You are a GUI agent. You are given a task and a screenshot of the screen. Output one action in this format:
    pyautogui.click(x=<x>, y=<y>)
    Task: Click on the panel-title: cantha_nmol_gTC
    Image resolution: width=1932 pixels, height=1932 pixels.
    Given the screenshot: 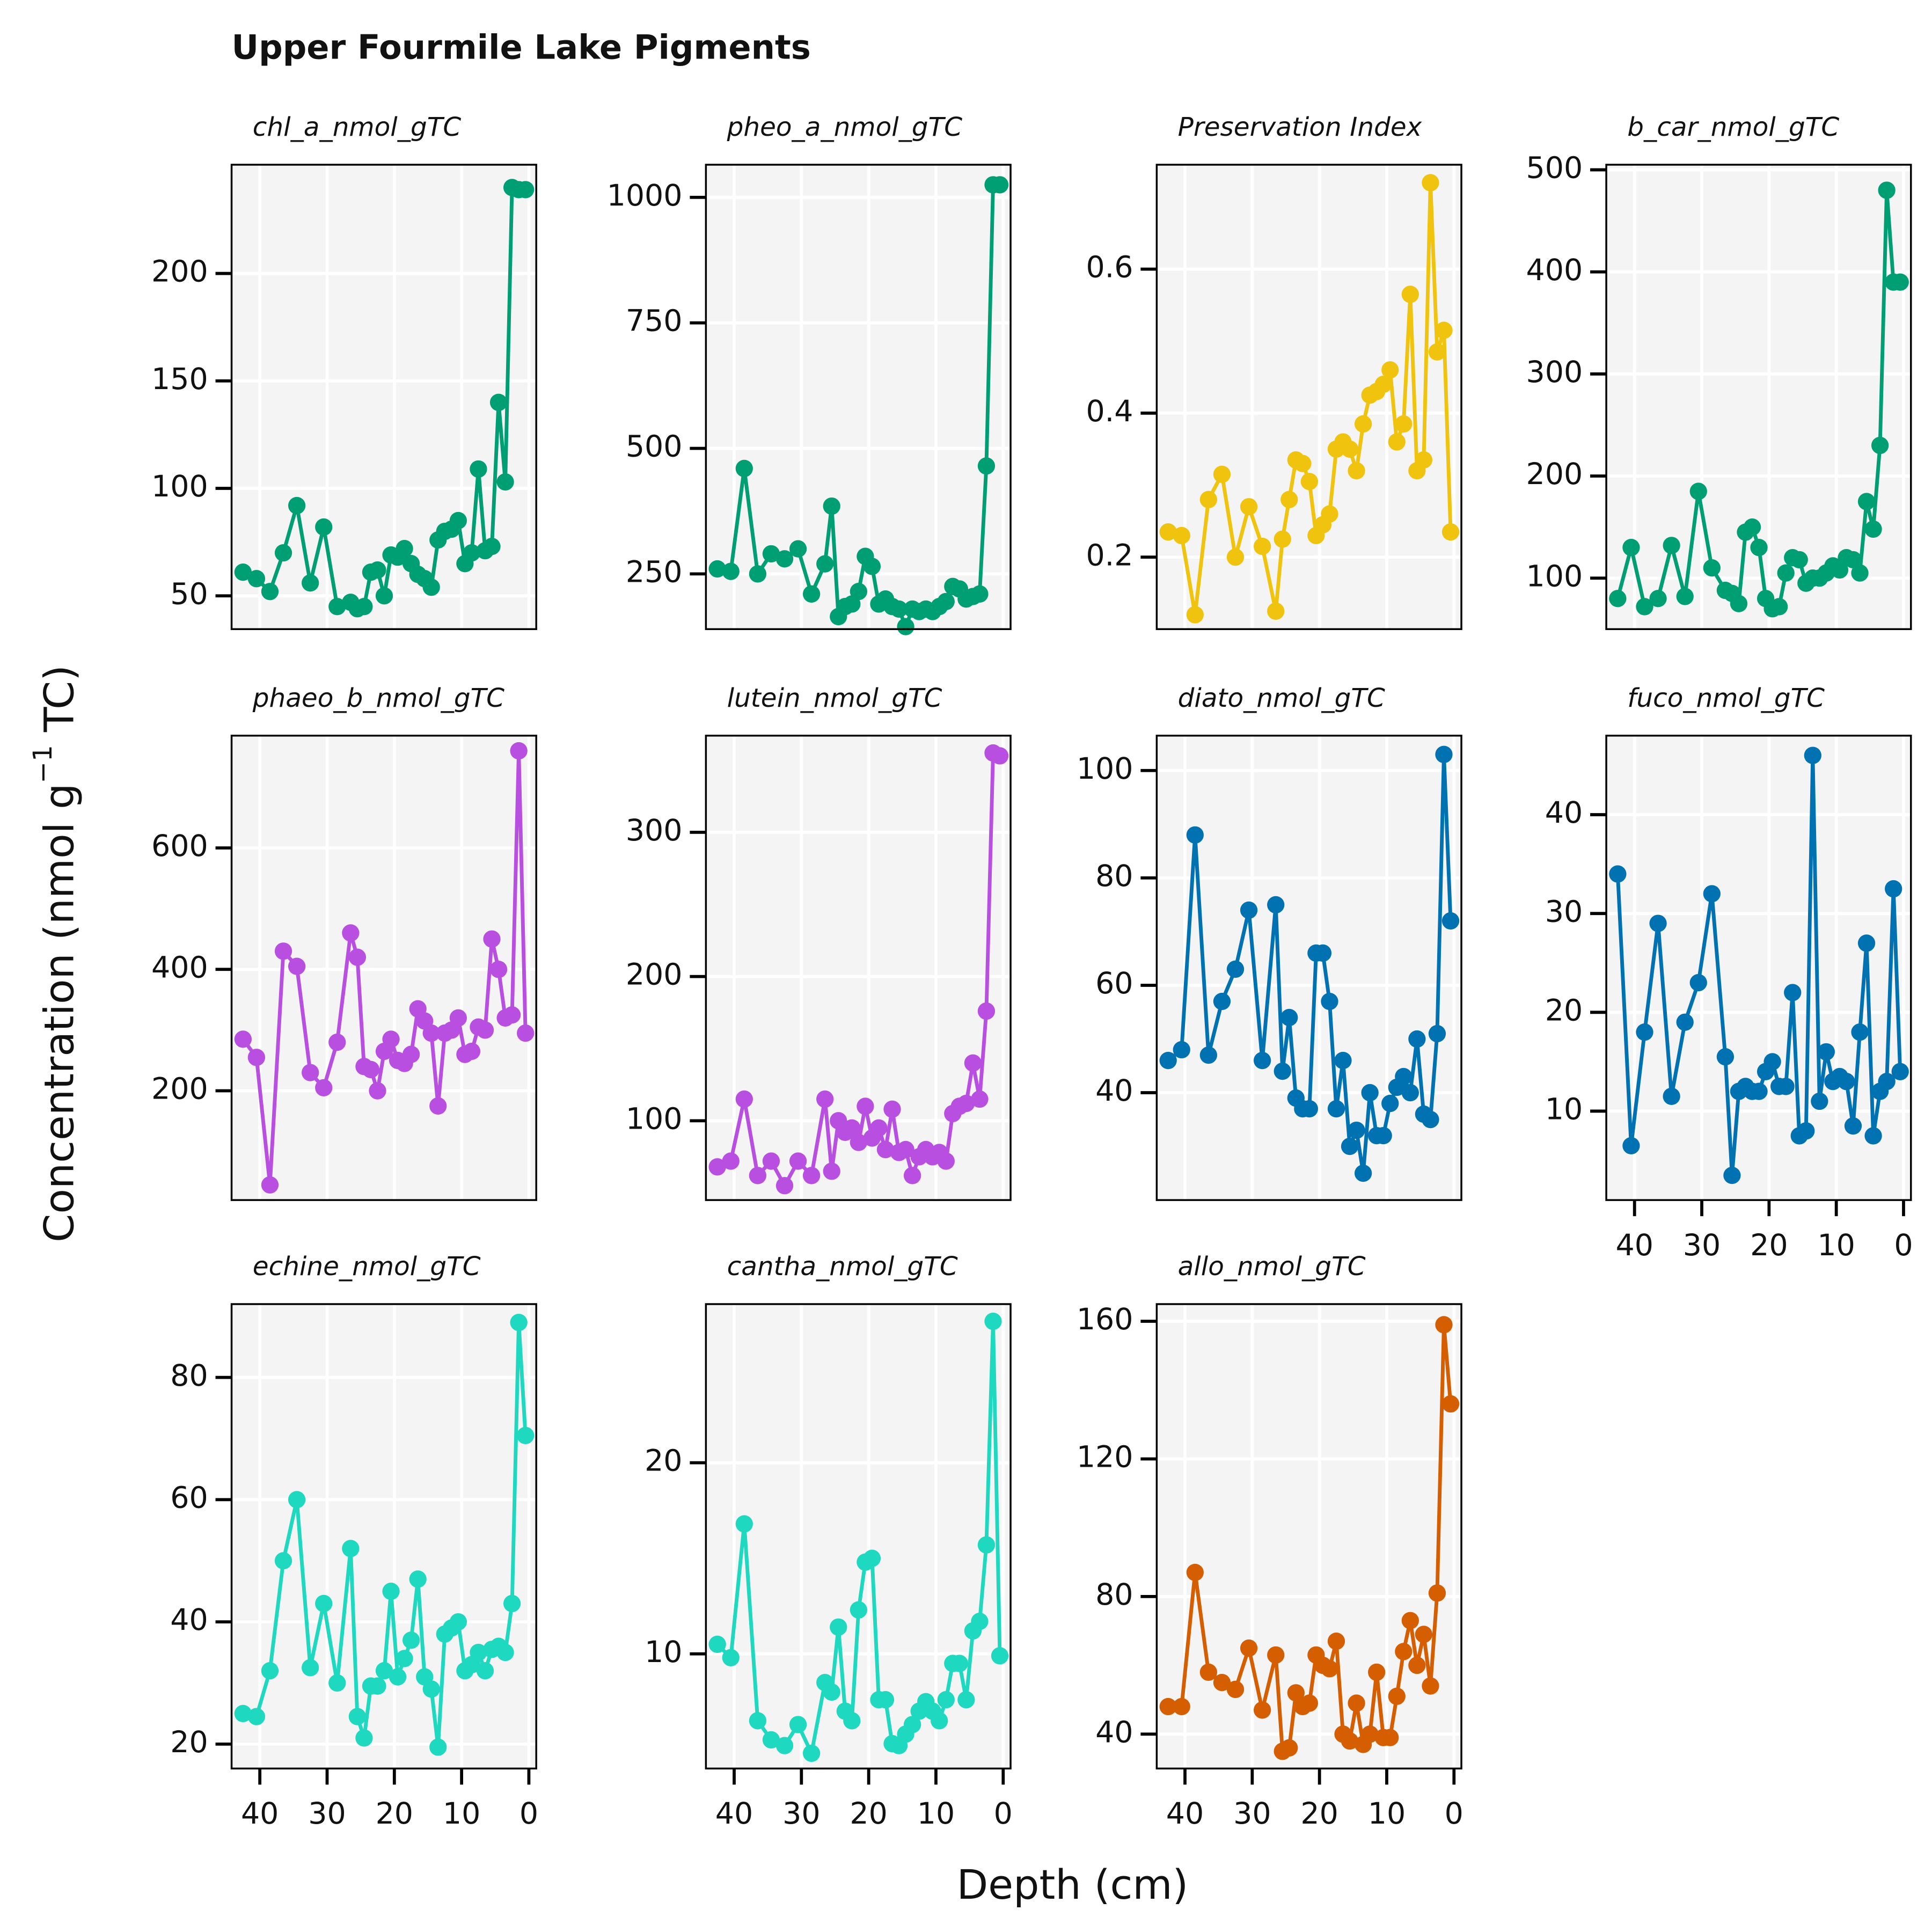 What is the action you would take?
    pyautogui.click(x=842, y=1267)
    